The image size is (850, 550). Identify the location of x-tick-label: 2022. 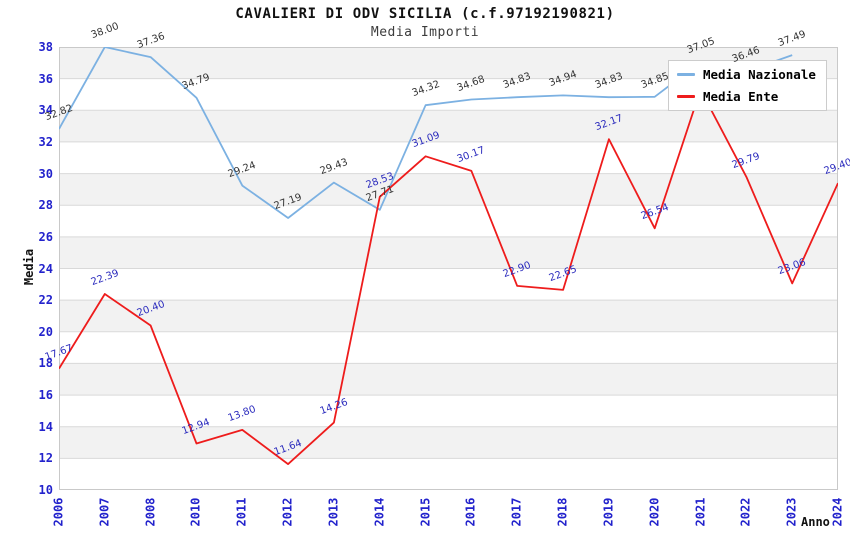
(745, 512).